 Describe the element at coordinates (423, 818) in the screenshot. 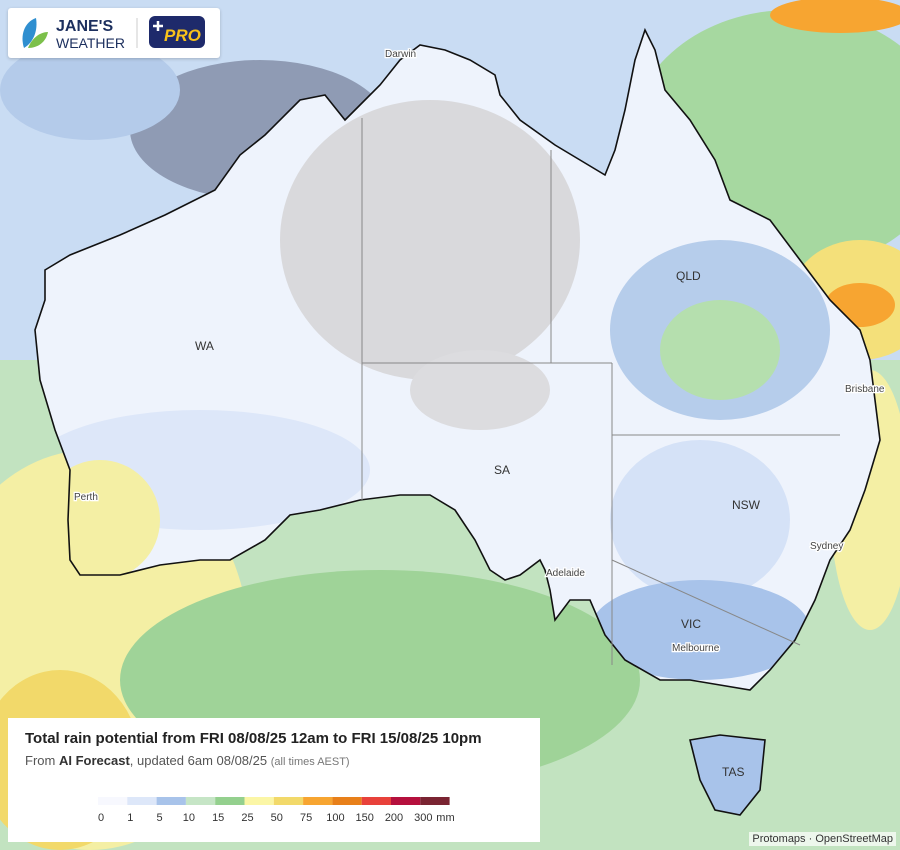

I see `legend-label: 300` at that location.